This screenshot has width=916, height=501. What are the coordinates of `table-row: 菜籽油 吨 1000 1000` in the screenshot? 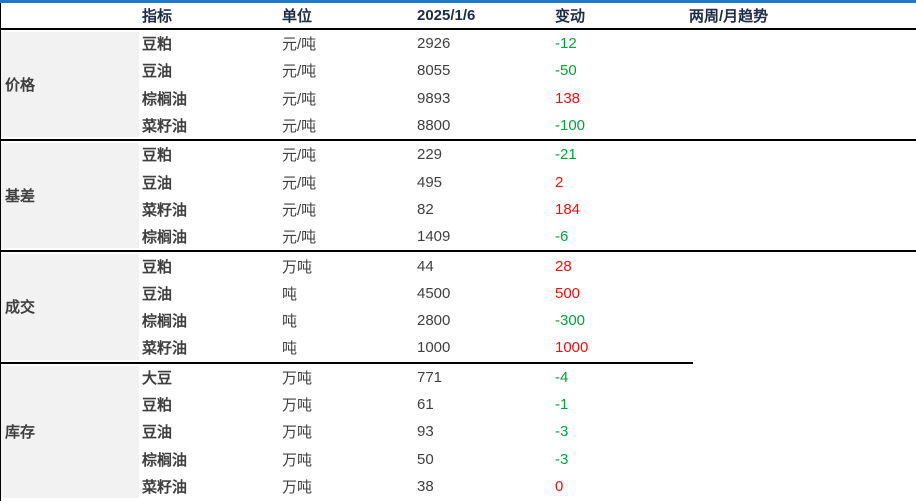 It's located at (458, 347).